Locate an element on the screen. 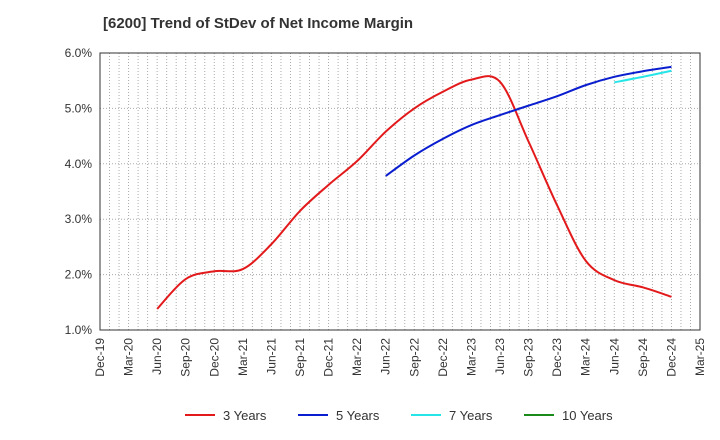 The width and height of the screenshot is (720, 440). y-tick-label: 3.0% is located at coordinates (79, 219).